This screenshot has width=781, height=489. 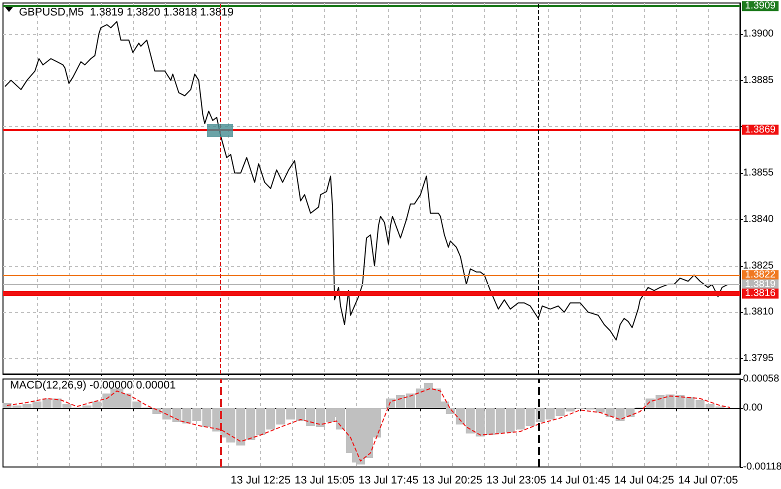 I want to click on chart-title: MACD(12,26,9) -0.00000 0.00001, so click(x=93, y=386).